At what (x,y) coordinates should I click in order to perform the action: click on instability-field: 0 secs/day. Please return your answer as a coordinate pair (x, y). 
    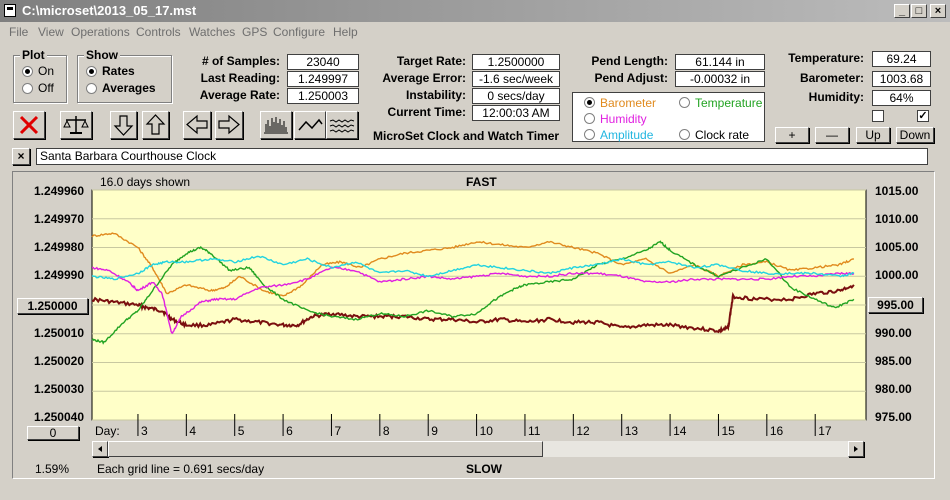
    Looking at the image, I should click on (516, 96).